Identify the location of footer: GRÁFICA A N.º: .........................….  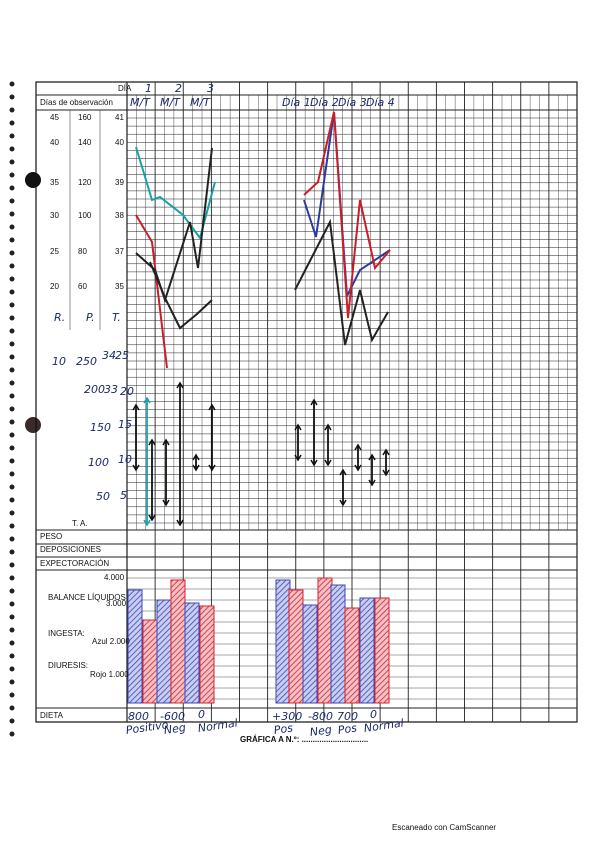
(304, 739).